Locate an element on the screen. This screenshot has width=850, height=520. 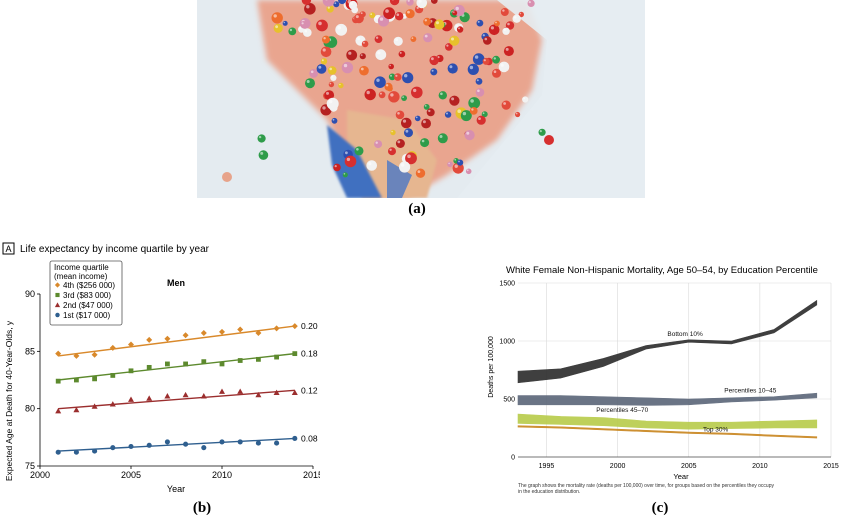
legend-marker is located at coordinates (57, 295).